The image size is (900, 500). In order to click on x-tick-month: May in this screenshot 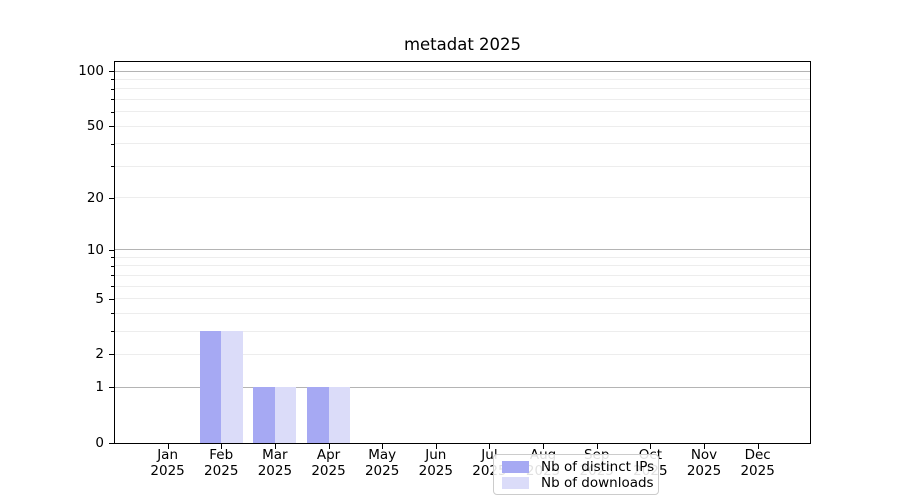, I will do `click(382, 455)`.